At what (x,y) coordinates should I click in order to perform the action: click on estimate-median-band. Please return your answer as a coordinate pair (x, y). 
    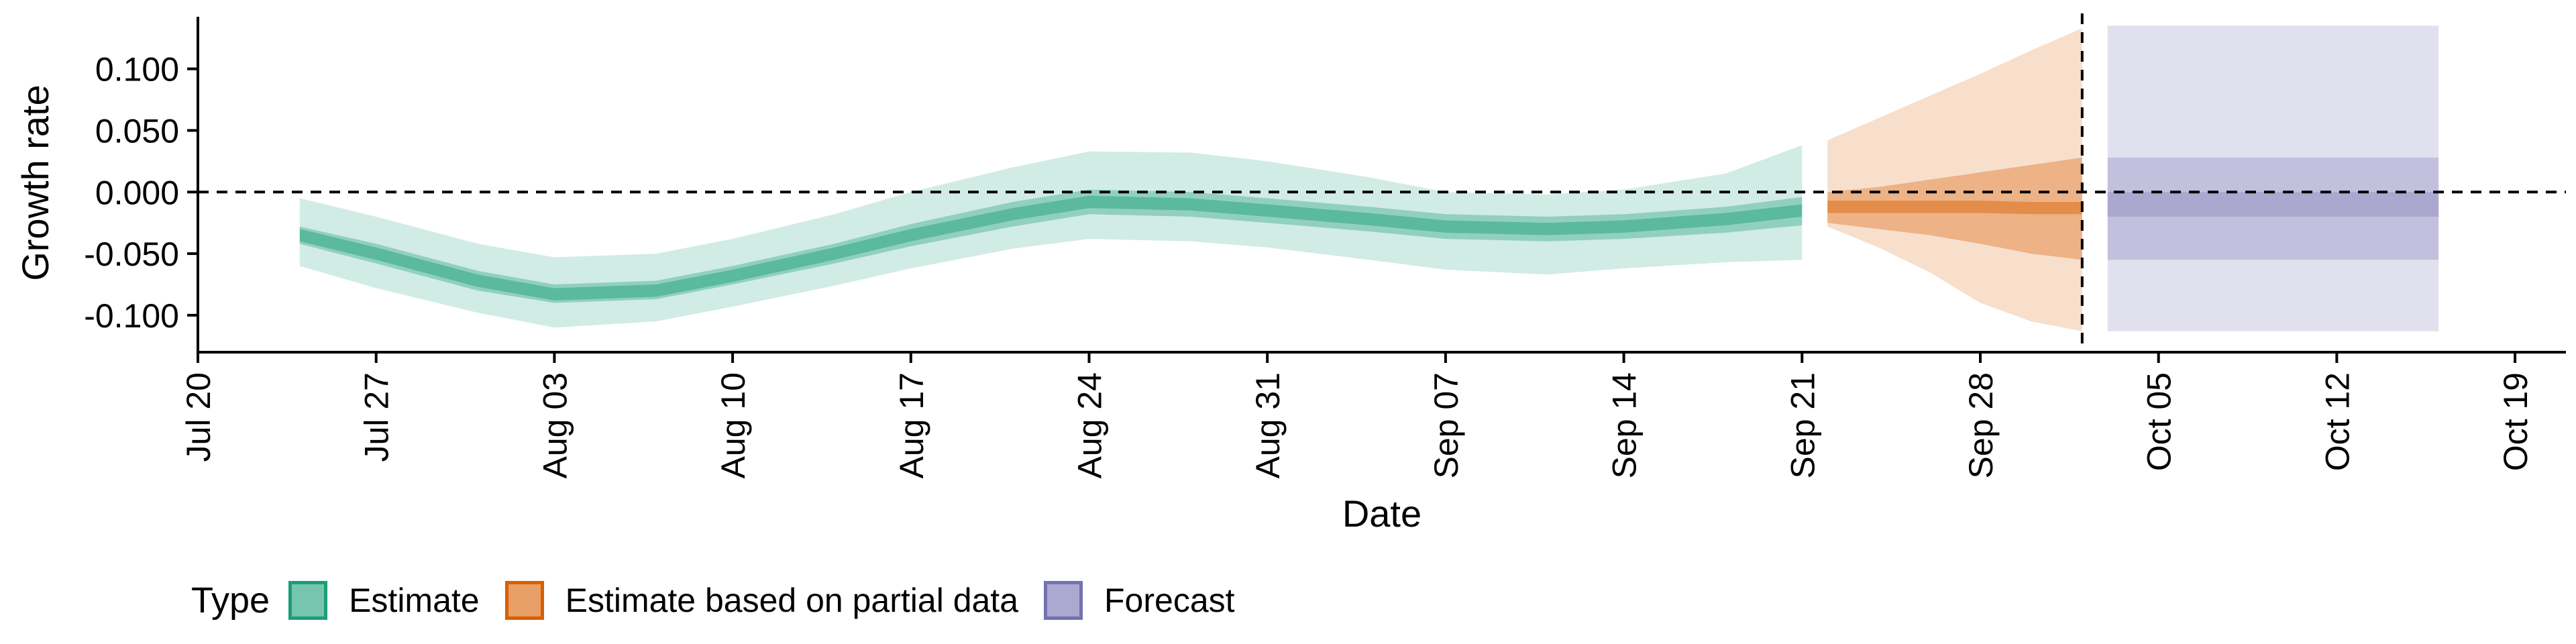
    Looking at the image, I should click on (1051, 248).